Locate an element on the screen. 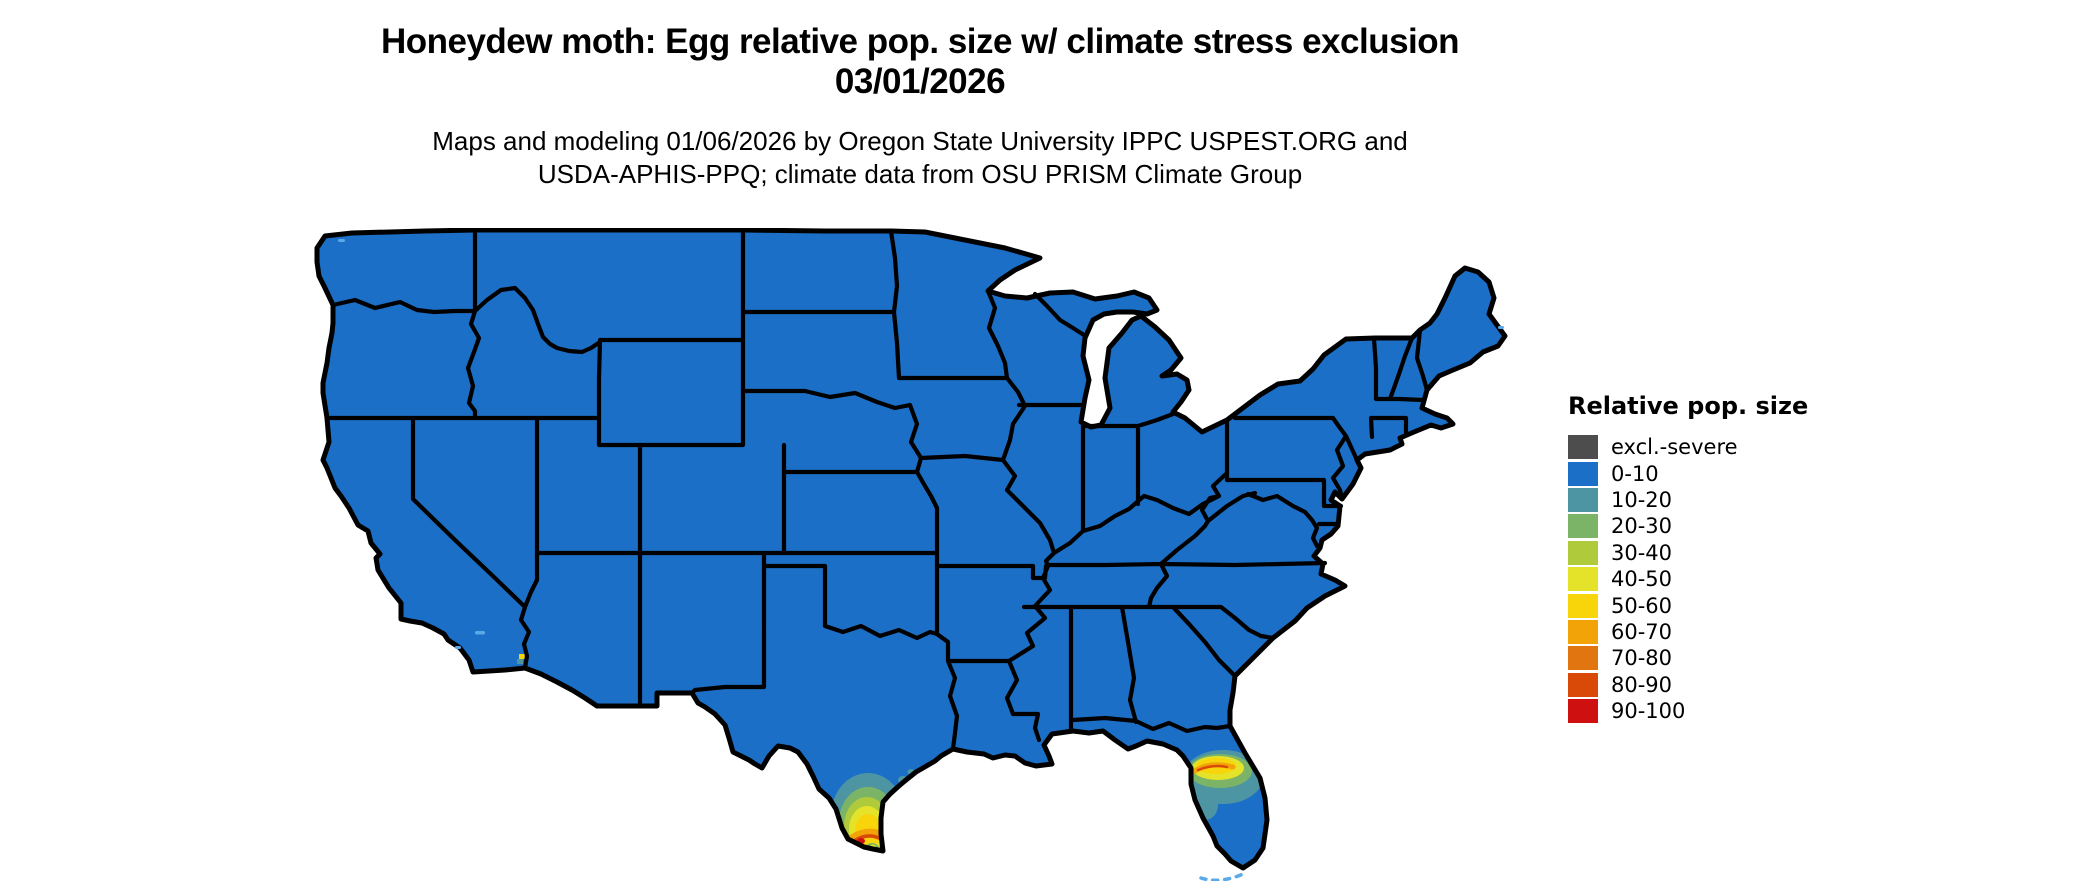  legend-row: 60-70 is located at coordinates (1718, 632).